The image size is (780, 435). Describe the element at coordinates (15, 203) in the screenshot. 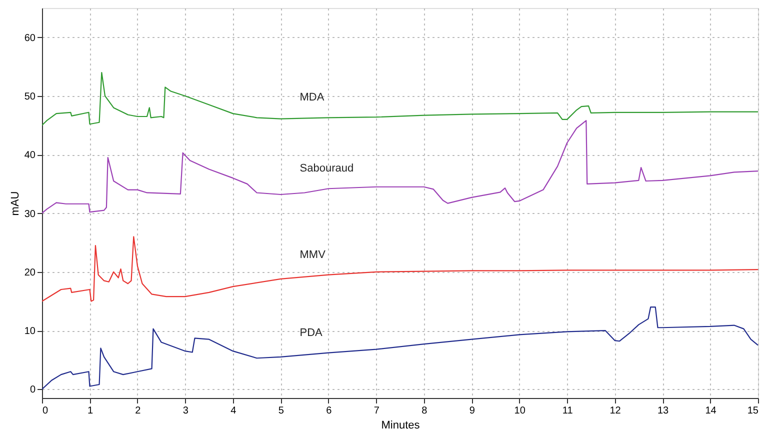

I see `y-axis-title: mAU` at that location.